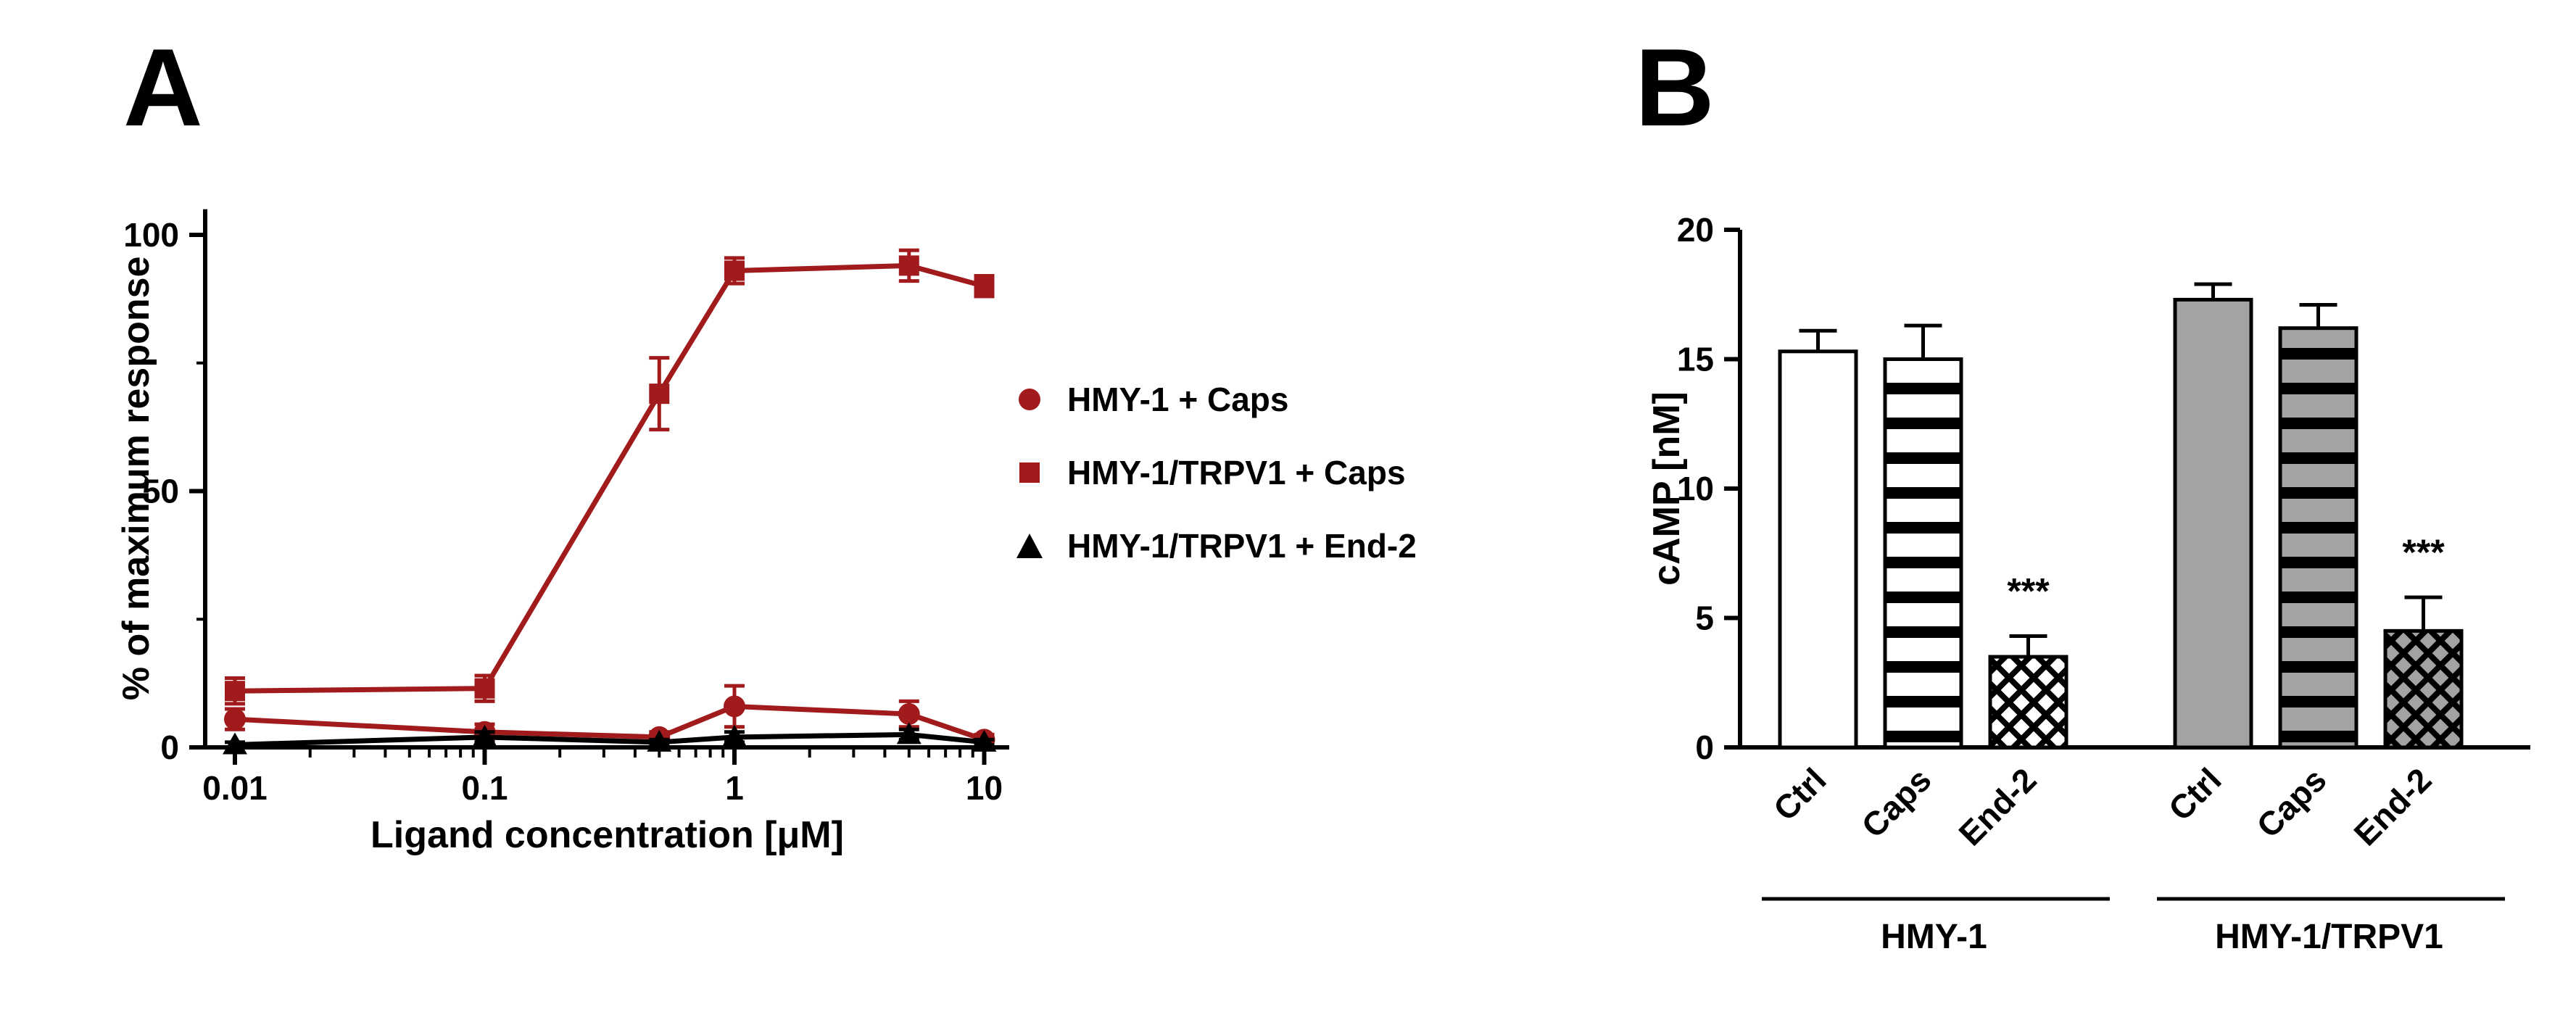 This screenshot has height=1025, width=2576. I want to click on y-tick-label: 10, so click(1696, 488).